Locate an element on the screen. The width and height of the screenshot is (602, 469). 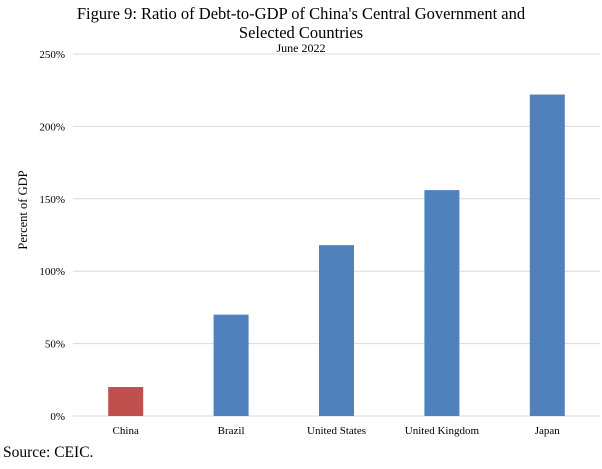
y-tick-label: 200% is located at coordinates (52, 127).